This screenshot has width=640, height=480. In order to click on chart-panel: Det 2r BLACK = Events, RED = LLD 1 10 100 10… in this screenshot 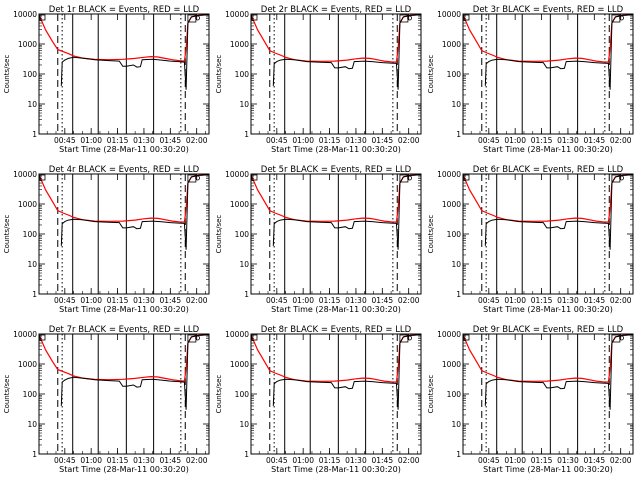, I will do `click(318, 79)`.